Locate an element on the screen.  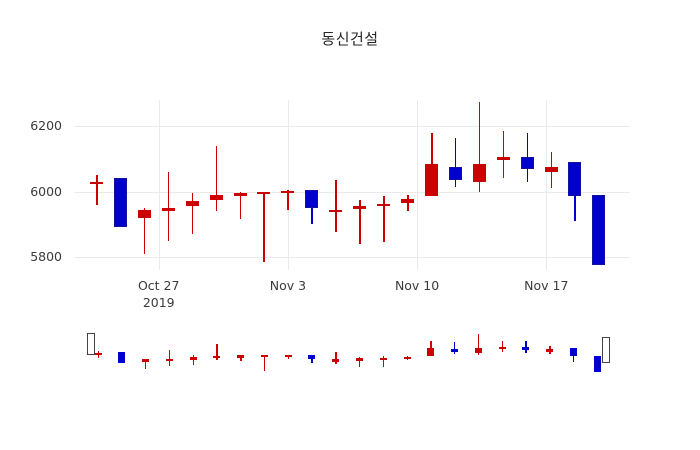
x-axis-tick-label: Nov 10 is located at coordinates (417, 285).